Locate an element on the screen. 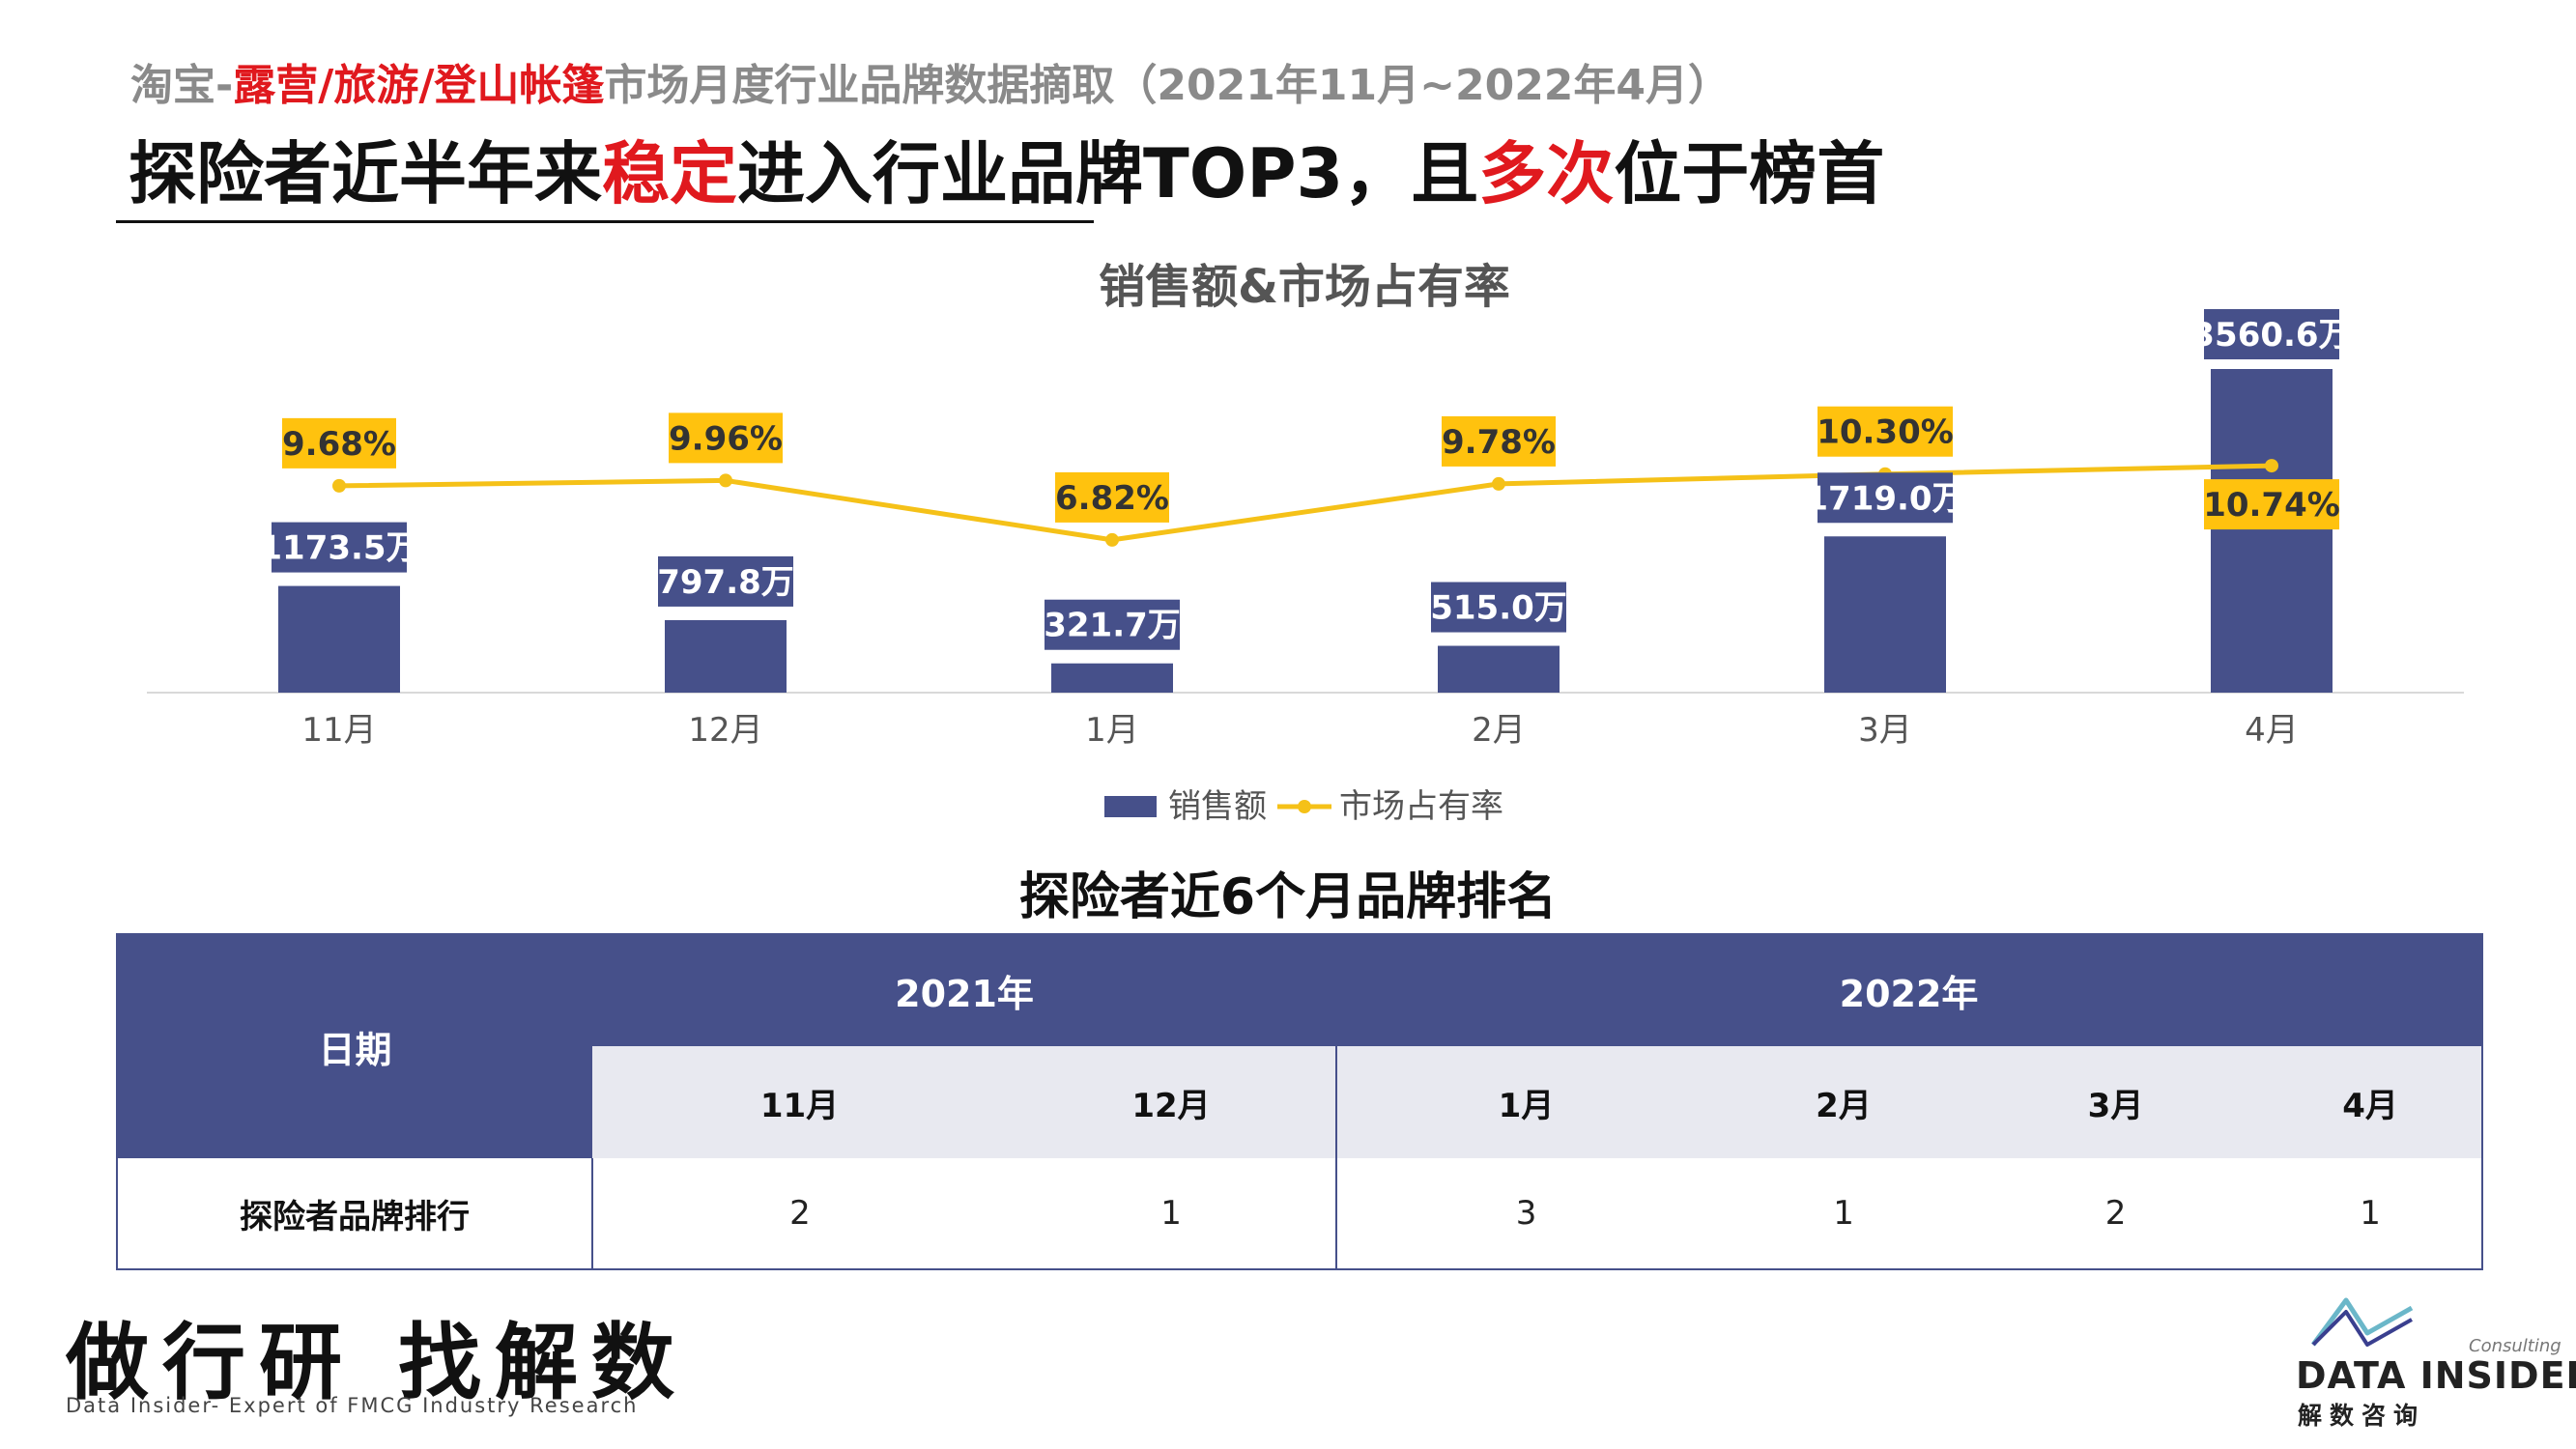  x-tick-12月: 12月 is located at coordinates (725, 730).